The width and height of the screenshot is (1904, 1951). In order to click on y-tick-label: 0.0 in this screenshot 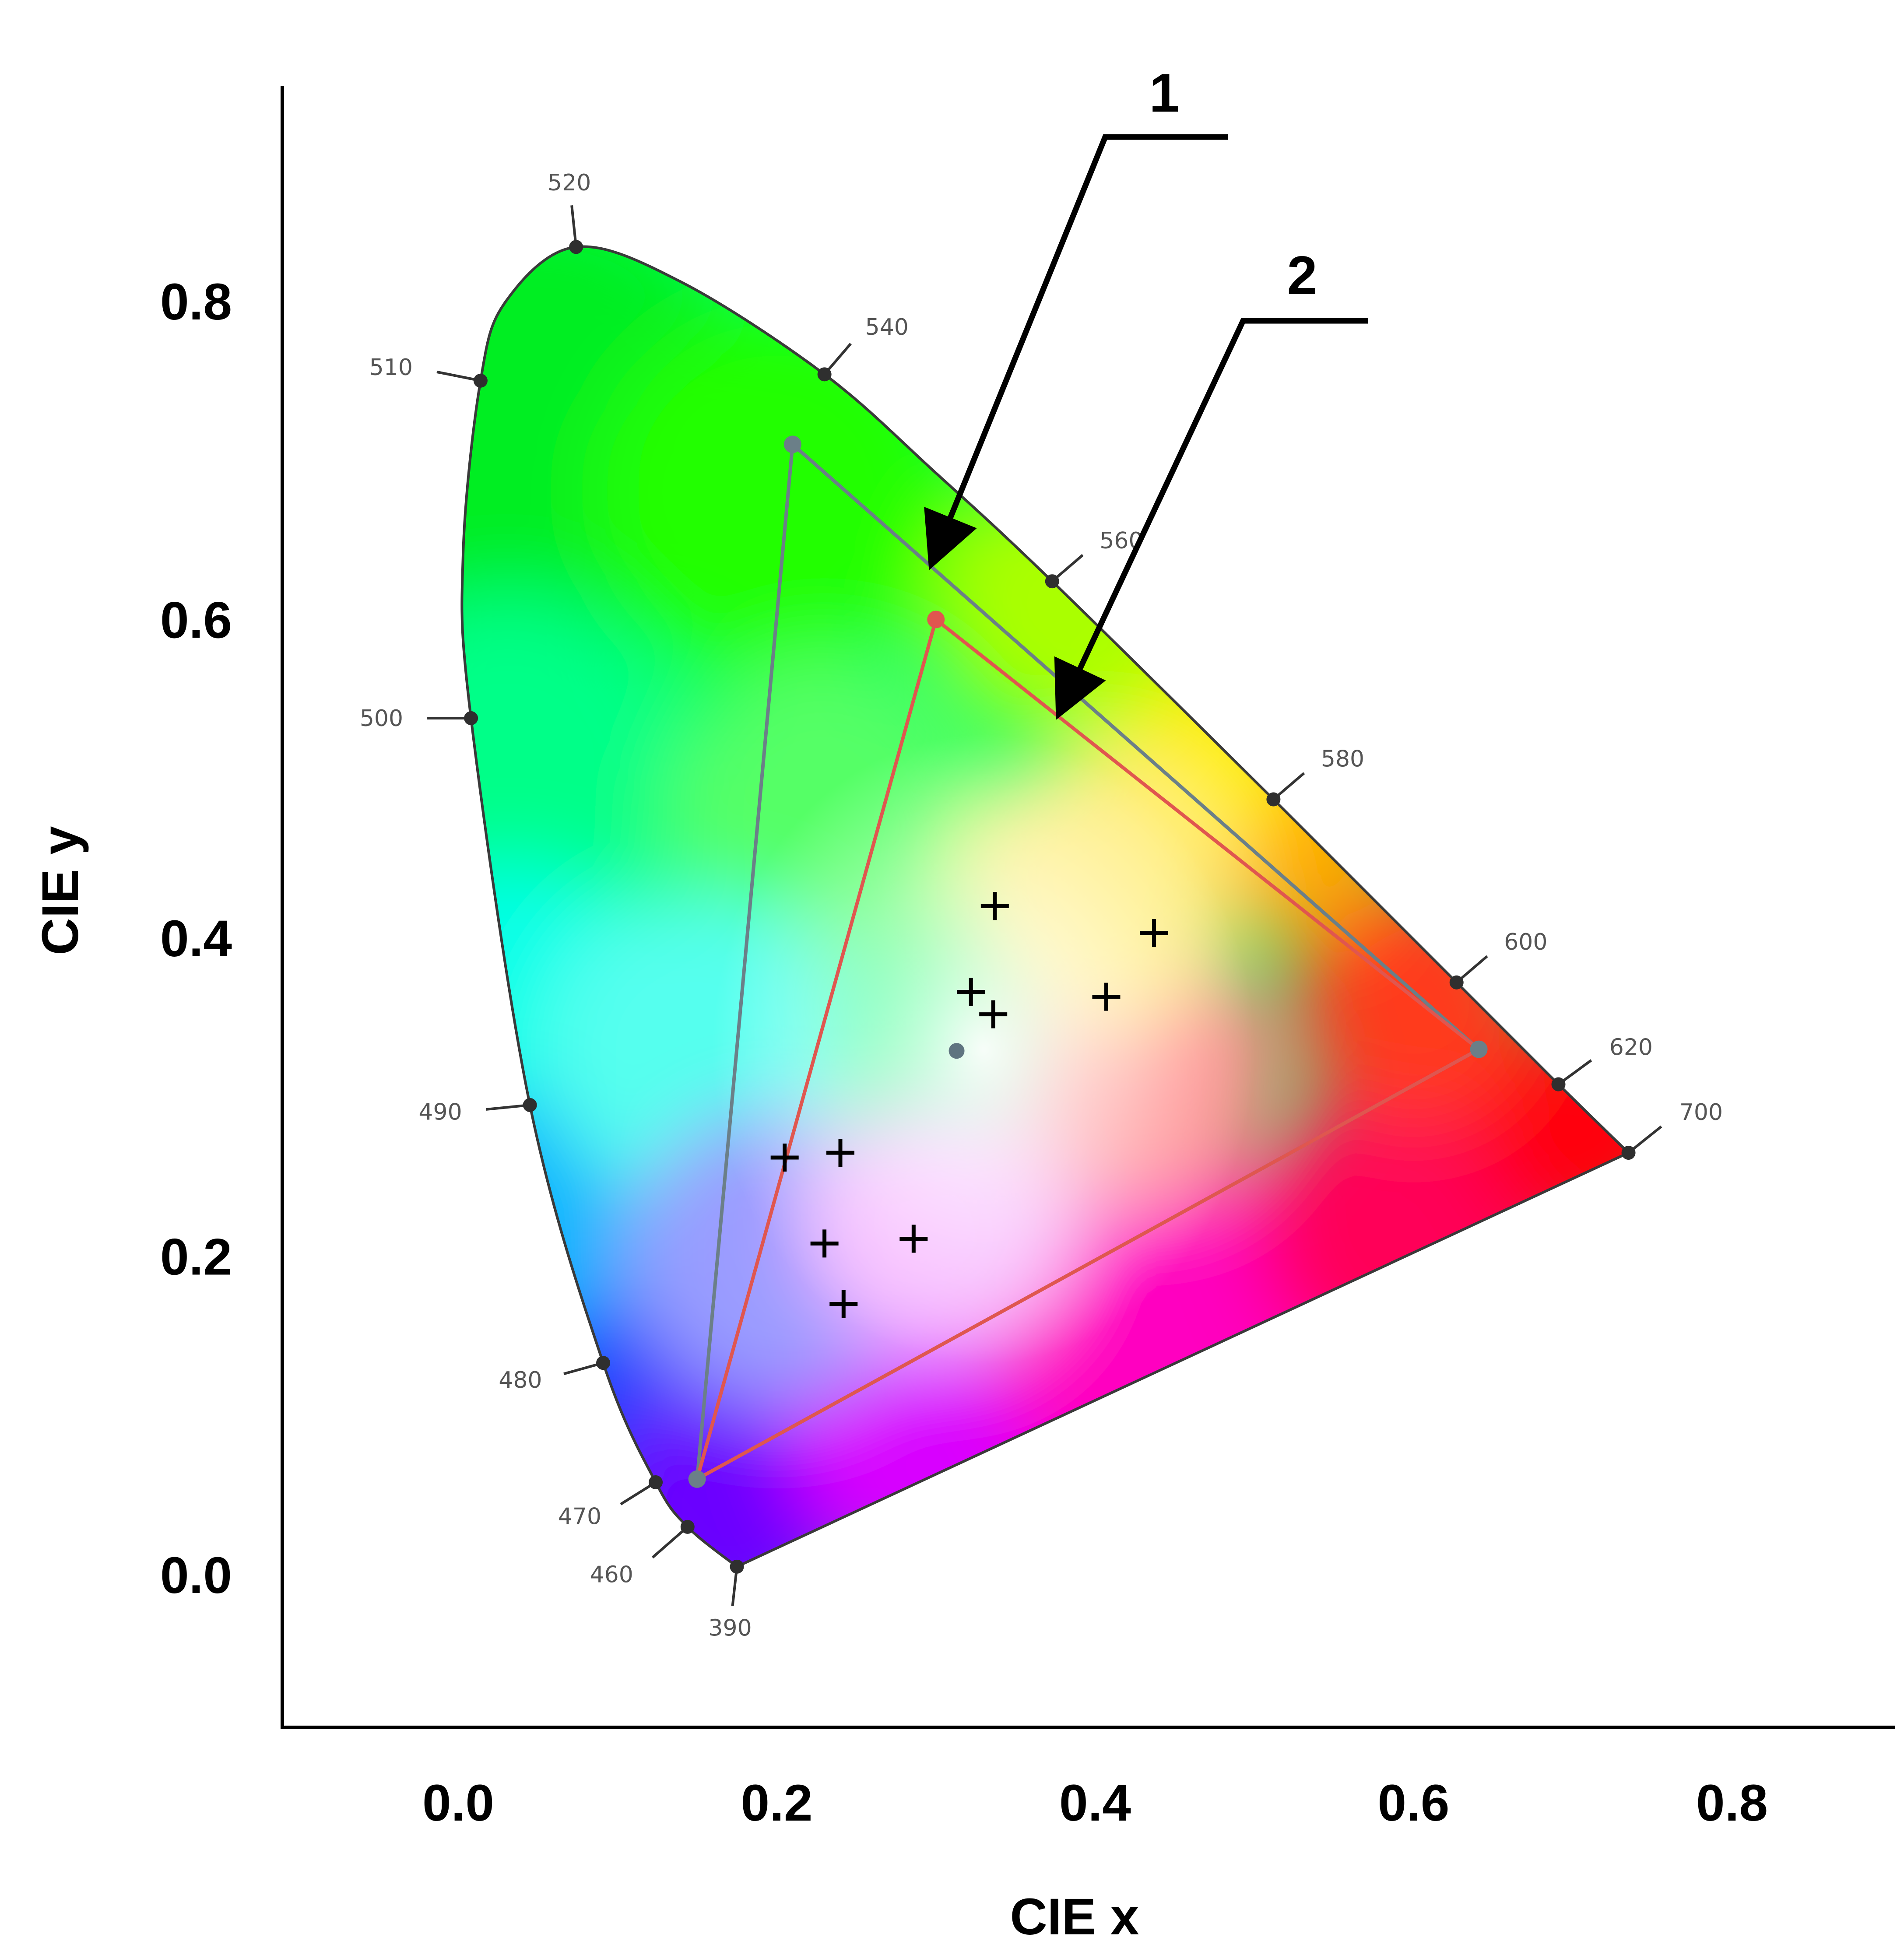, I will do `click(196, 1576)`.